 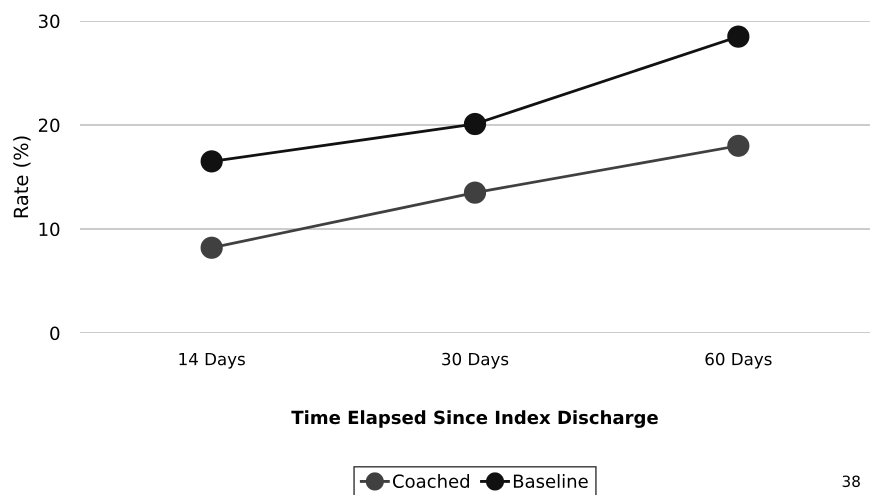 What do you see at coordinates (738, 360) in the screenshot?
I see `x-tick-label: 60 Days` at bounding box center [738, 360].